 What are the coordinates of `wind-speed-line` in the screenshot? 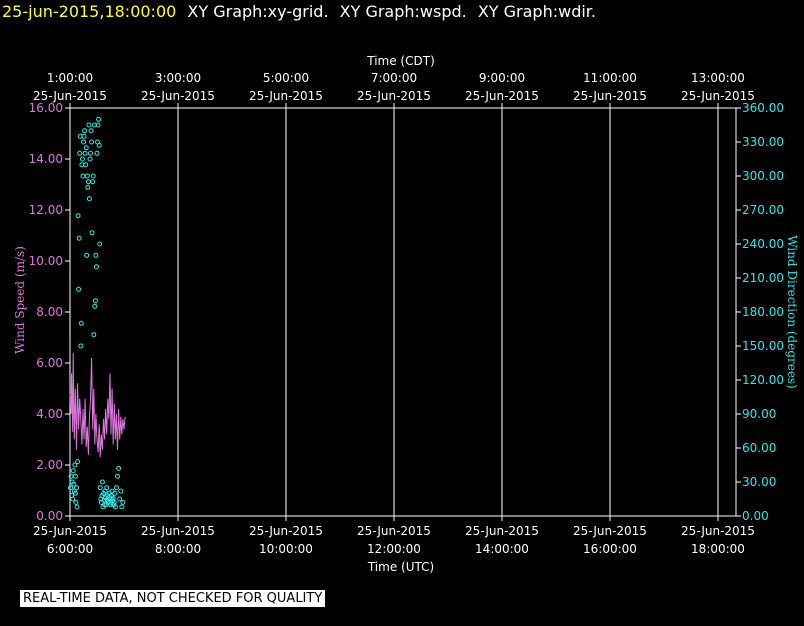 It's located at (97, 405).